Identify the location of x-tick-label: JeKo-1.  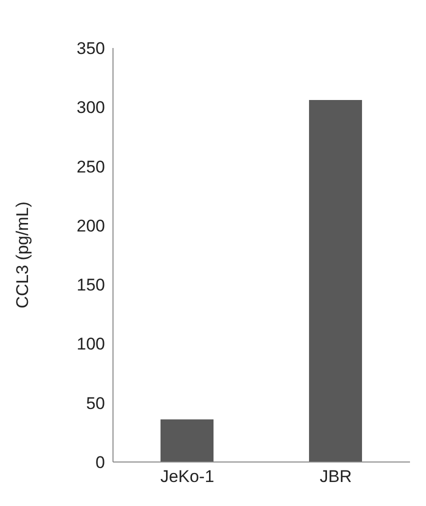
(187, 476).